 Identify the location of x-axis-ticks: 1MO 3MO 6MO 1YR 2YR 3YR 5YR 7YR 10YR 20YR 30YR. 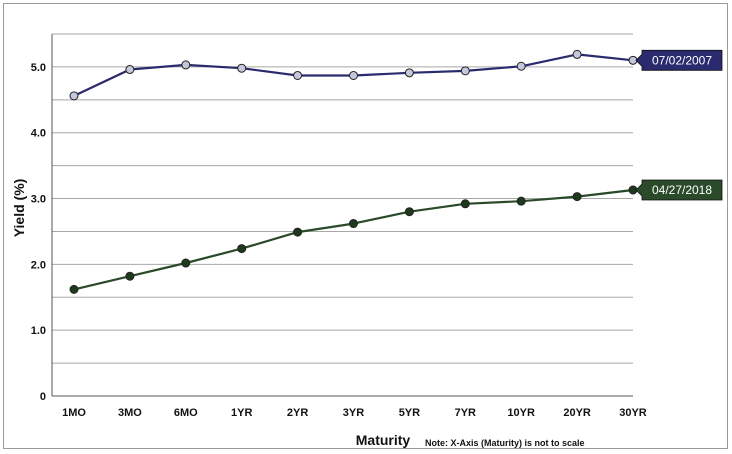
(354, 413).